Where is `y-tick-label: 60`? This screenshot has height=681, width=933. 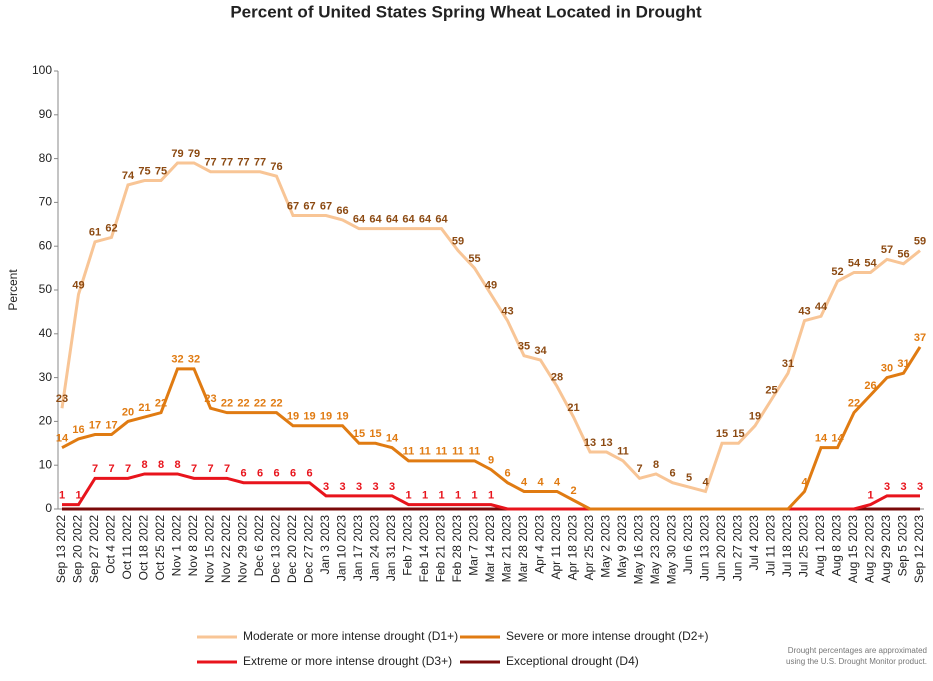 y-tick-label: 60 is located at coordinates (46, 245).